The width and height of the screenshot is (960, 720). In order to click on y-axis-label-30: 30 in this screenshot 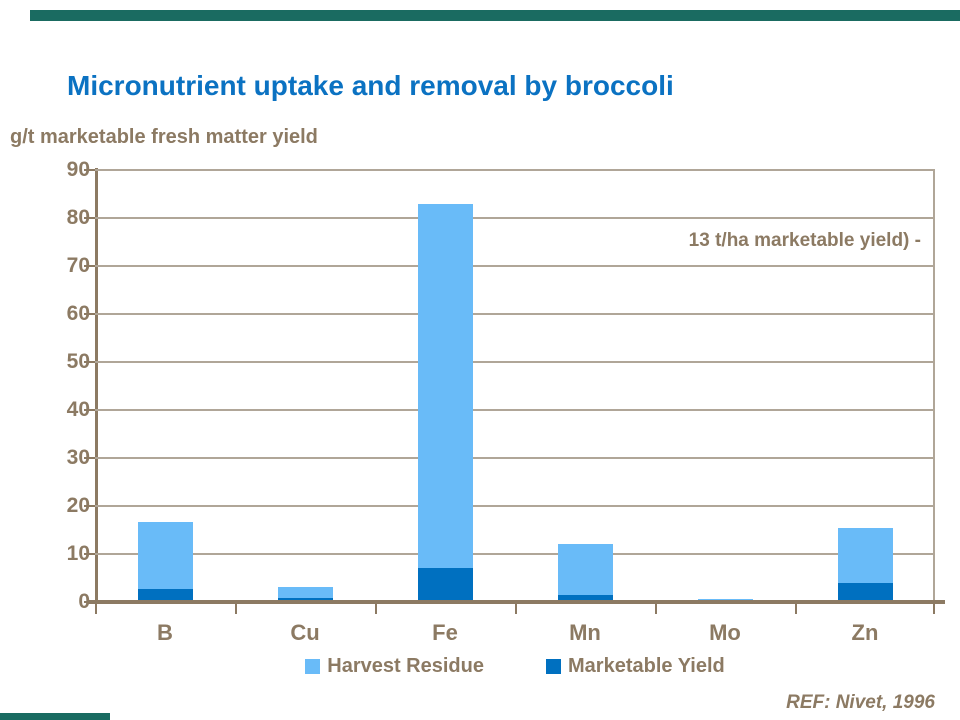, I will do `click(78, 457)`.